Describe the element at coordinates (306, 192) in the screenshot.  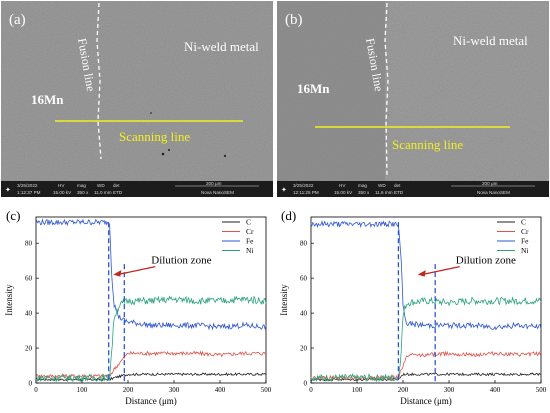
I see `info-time: 12:11:25 PM` at that location.